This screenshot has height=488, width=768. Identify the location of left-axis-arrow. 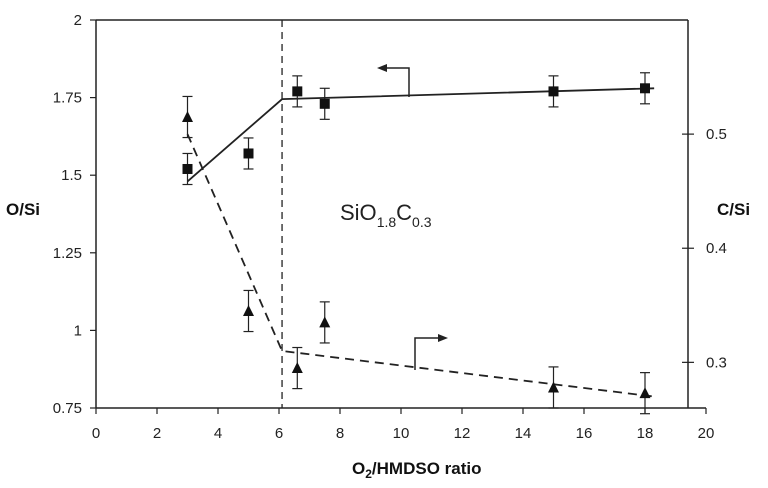
(393, 80).